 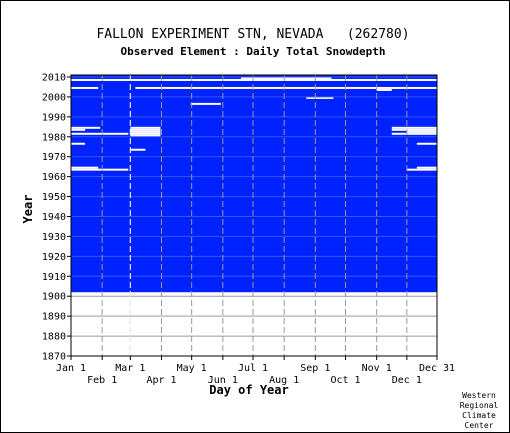 I want to click on x-axis-label: Day of Year, so click(x=248, y=390).